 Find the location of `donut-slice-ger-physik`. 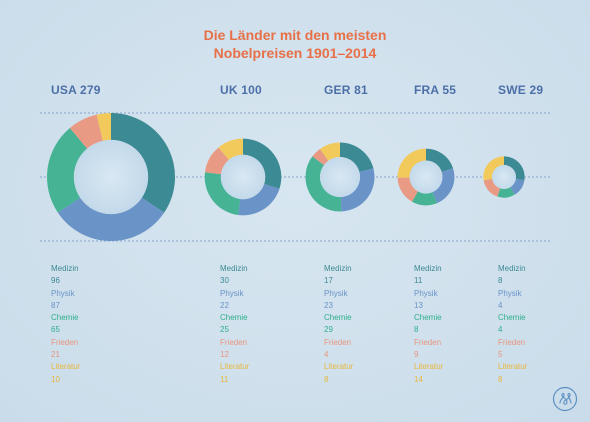

donut-slice-ger-physik is located at coordinates (357, 190).